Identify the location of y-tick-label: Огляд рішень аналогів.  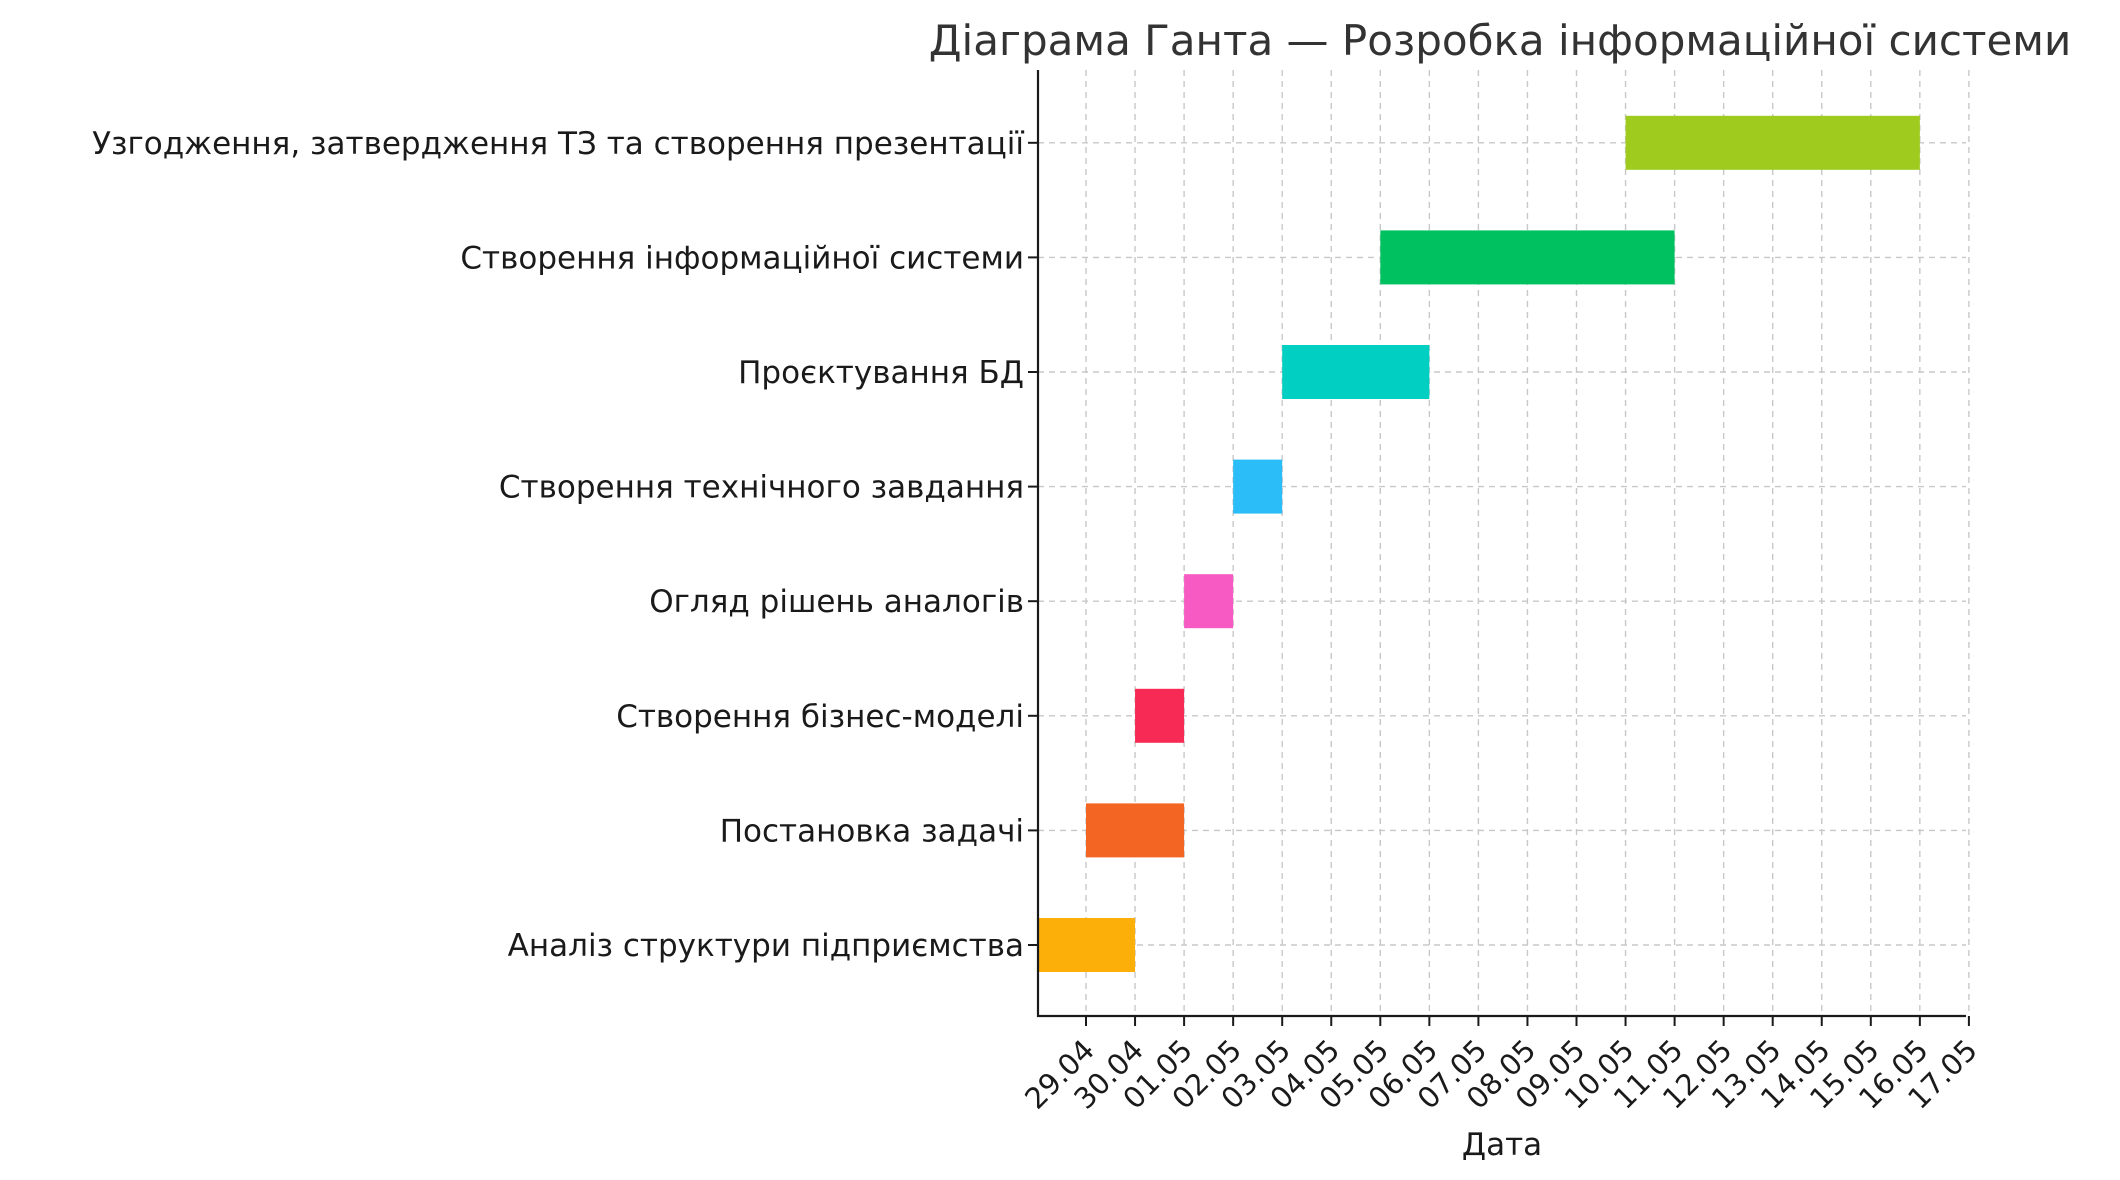
(836, 602).